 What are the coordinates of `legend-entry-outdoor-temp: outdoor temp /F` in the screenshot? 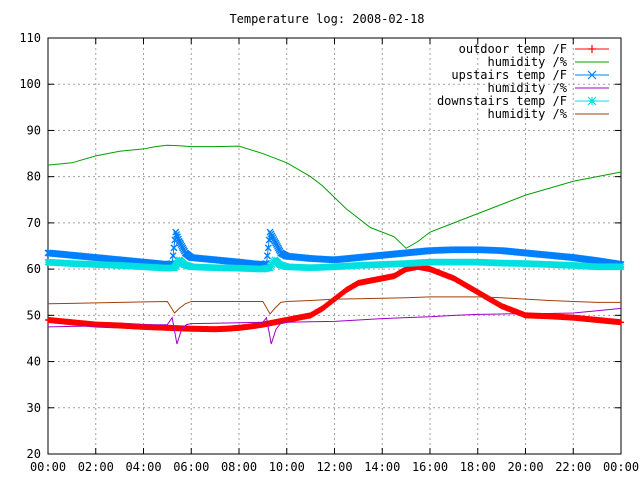 It's located at (534, 49).